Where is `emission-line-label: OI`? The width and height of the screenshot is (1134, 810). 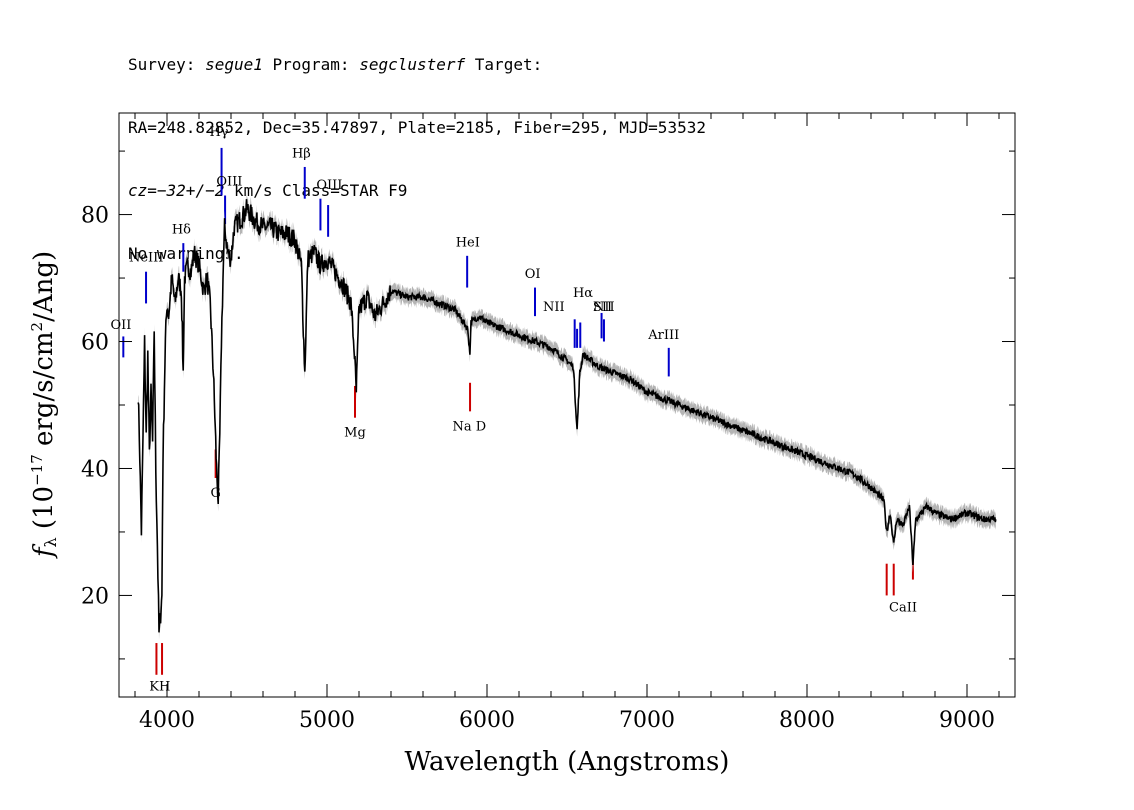 emission-line-label: OI is located at coordinates (533, 274).